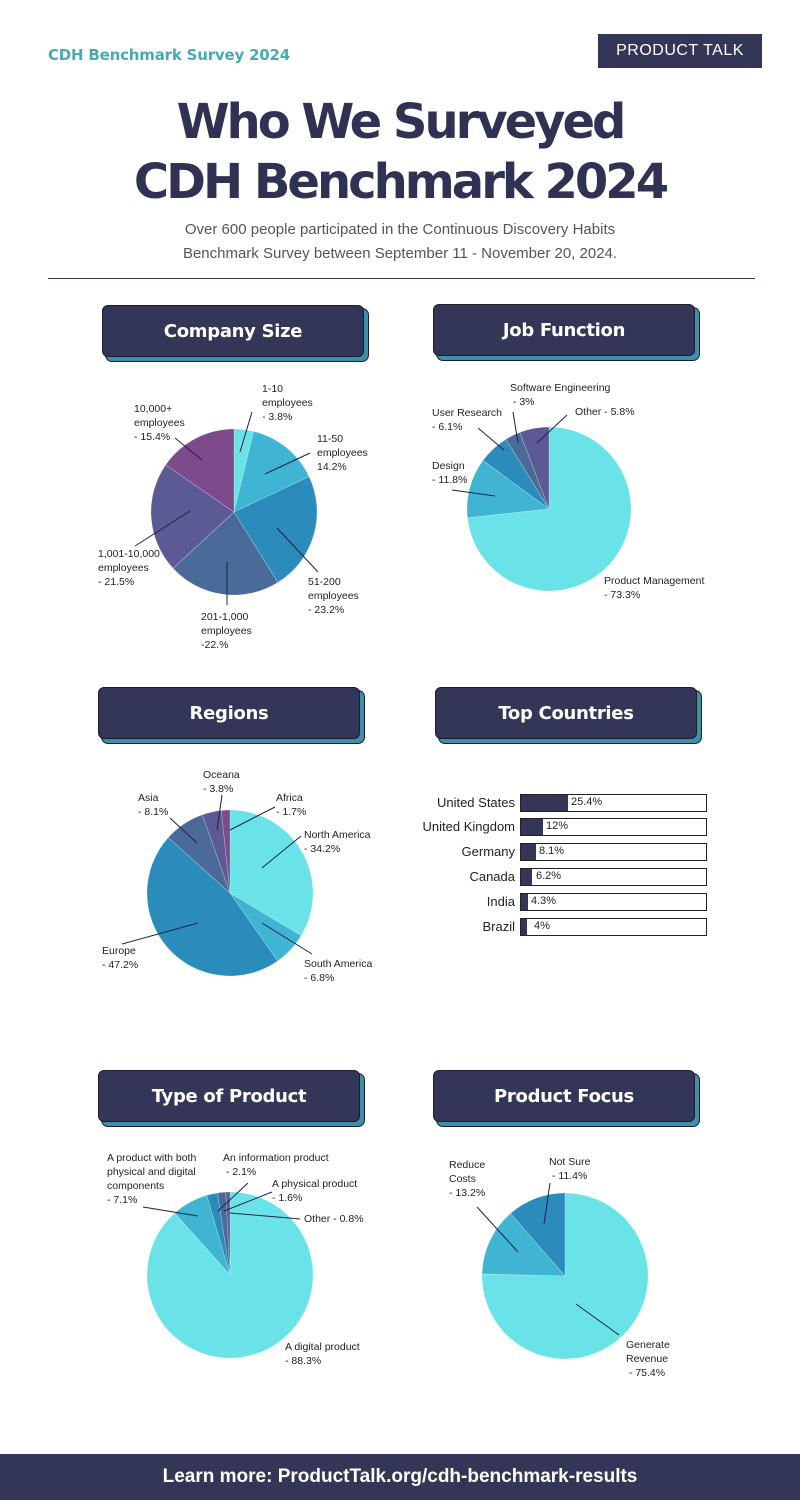  Describe the element at coordinates (613, 877) in the screenshot. I see `bar-frame: 6.2%` at that location.